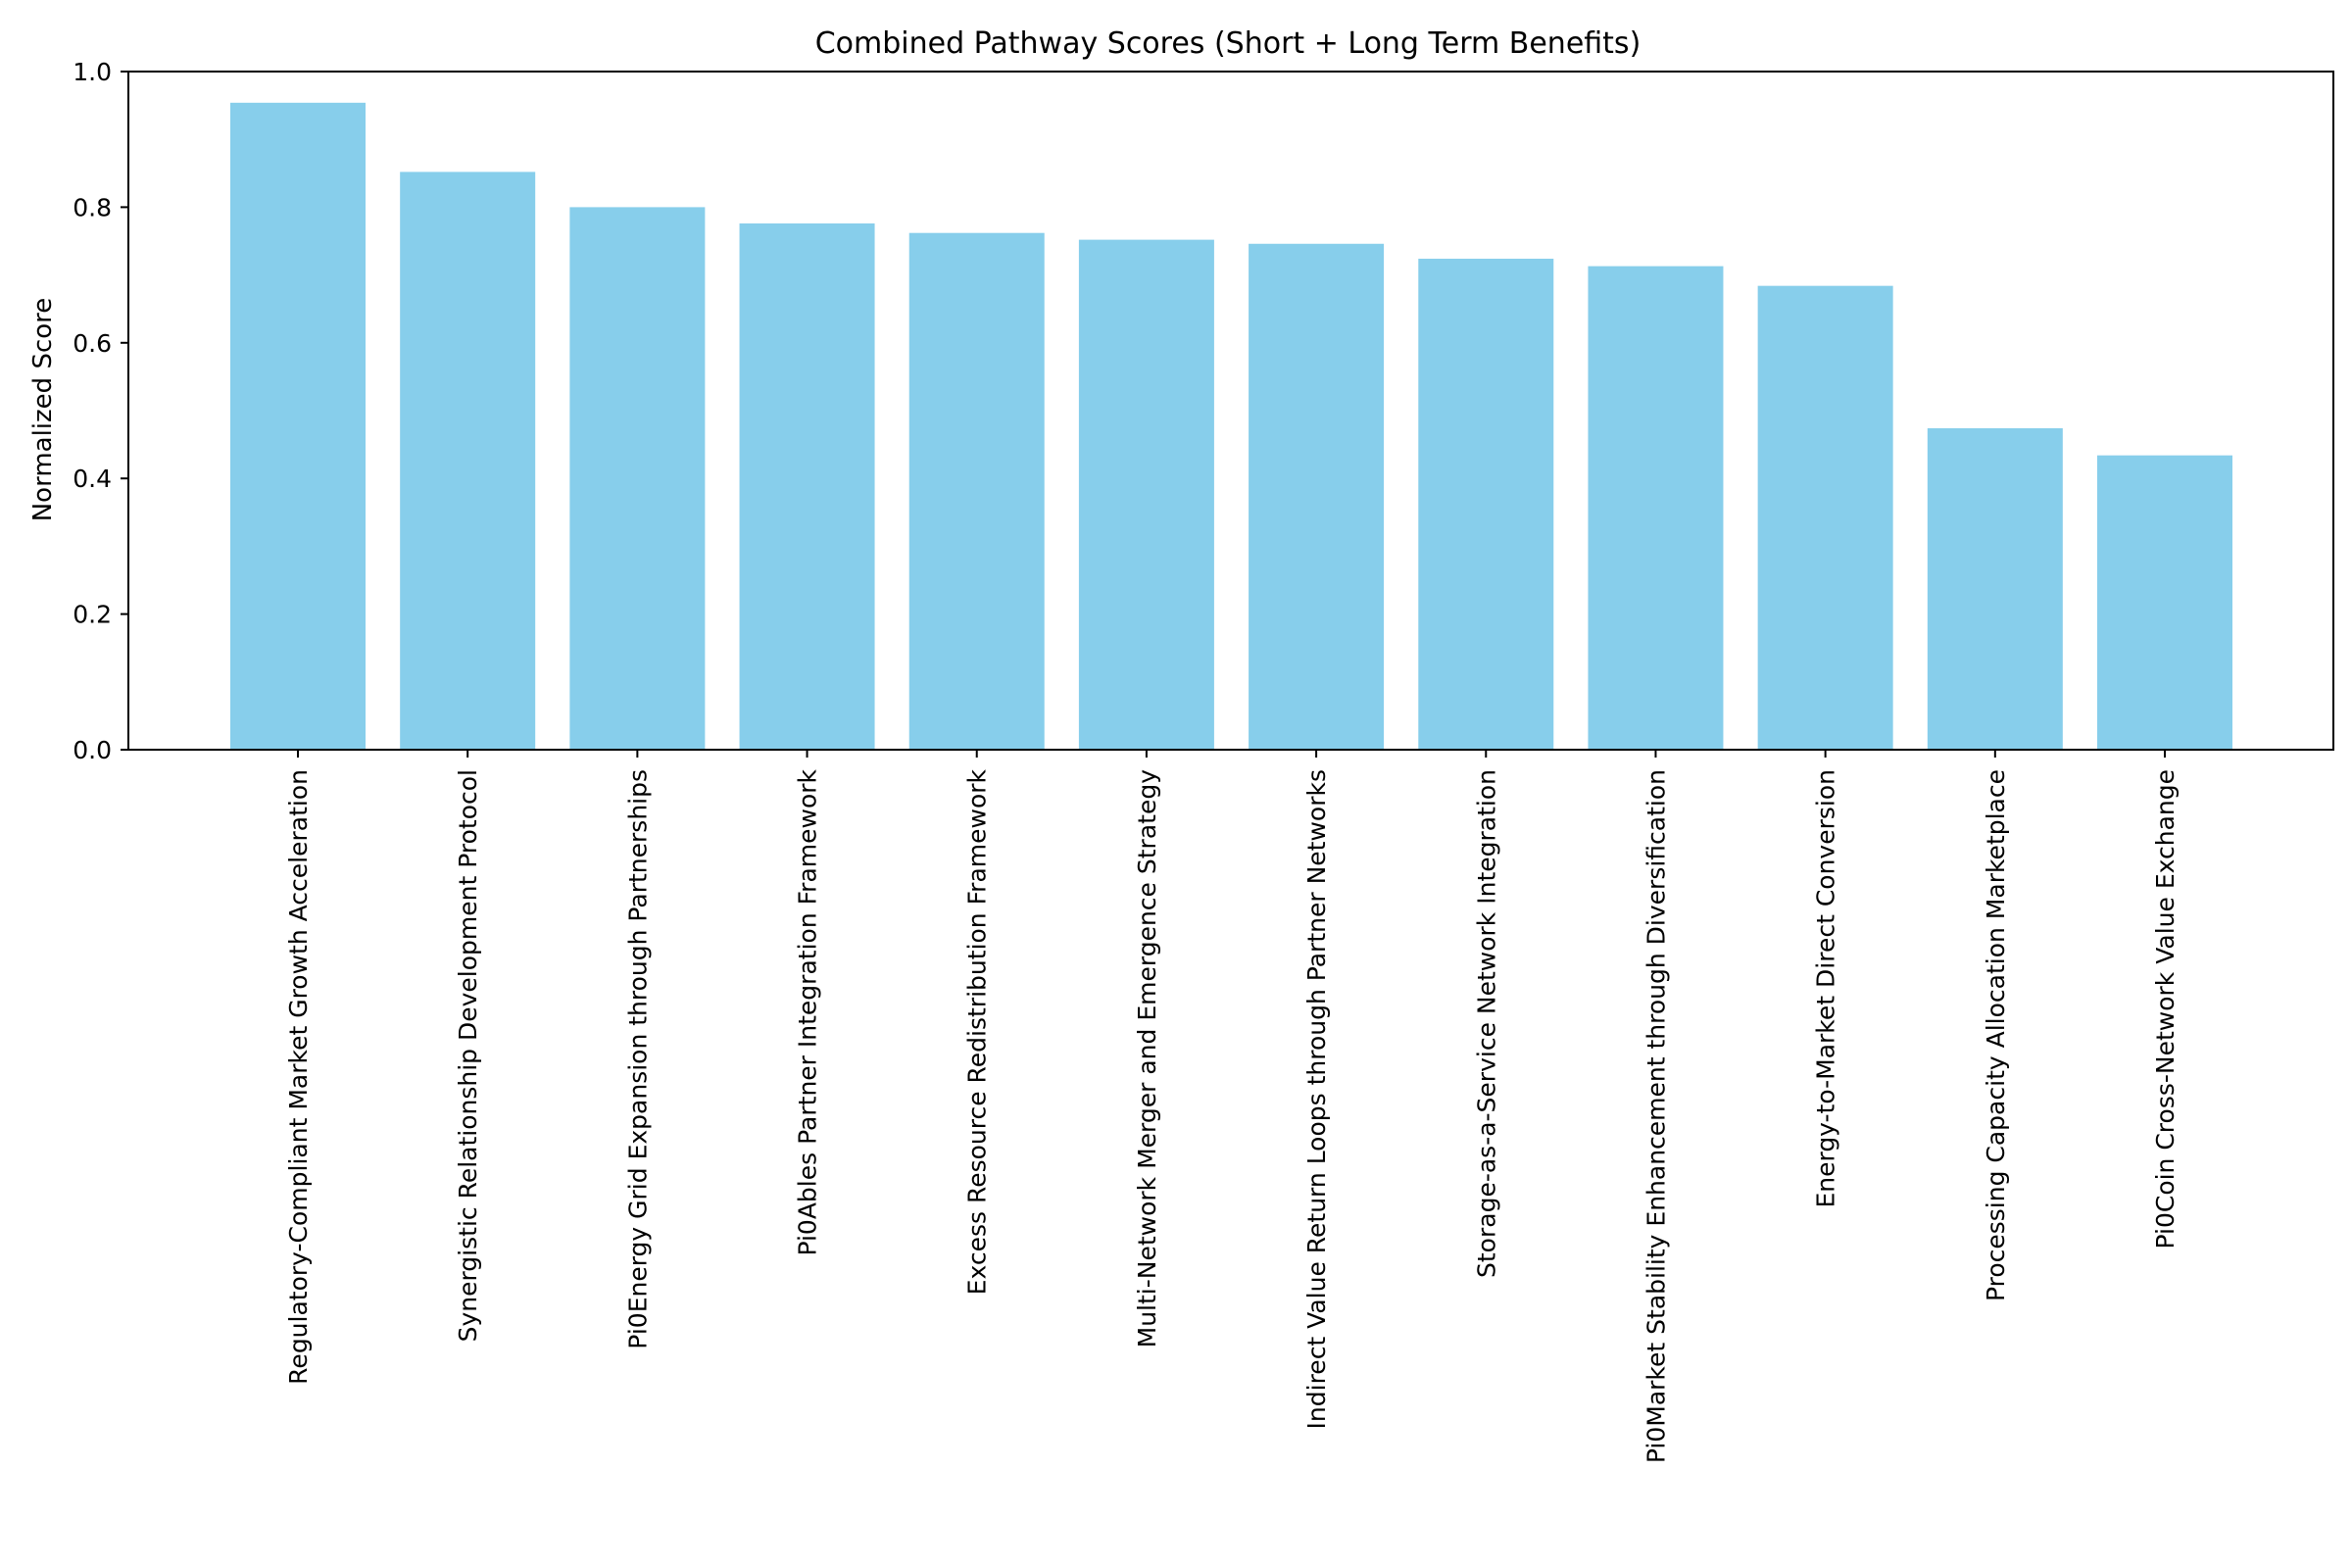 This screenshot has width=2352, height=1568. What do you see at coordinates (92, 207) in the screenshot?
I see `y-tick-label: 0.8` at bounding box center [92, 207].